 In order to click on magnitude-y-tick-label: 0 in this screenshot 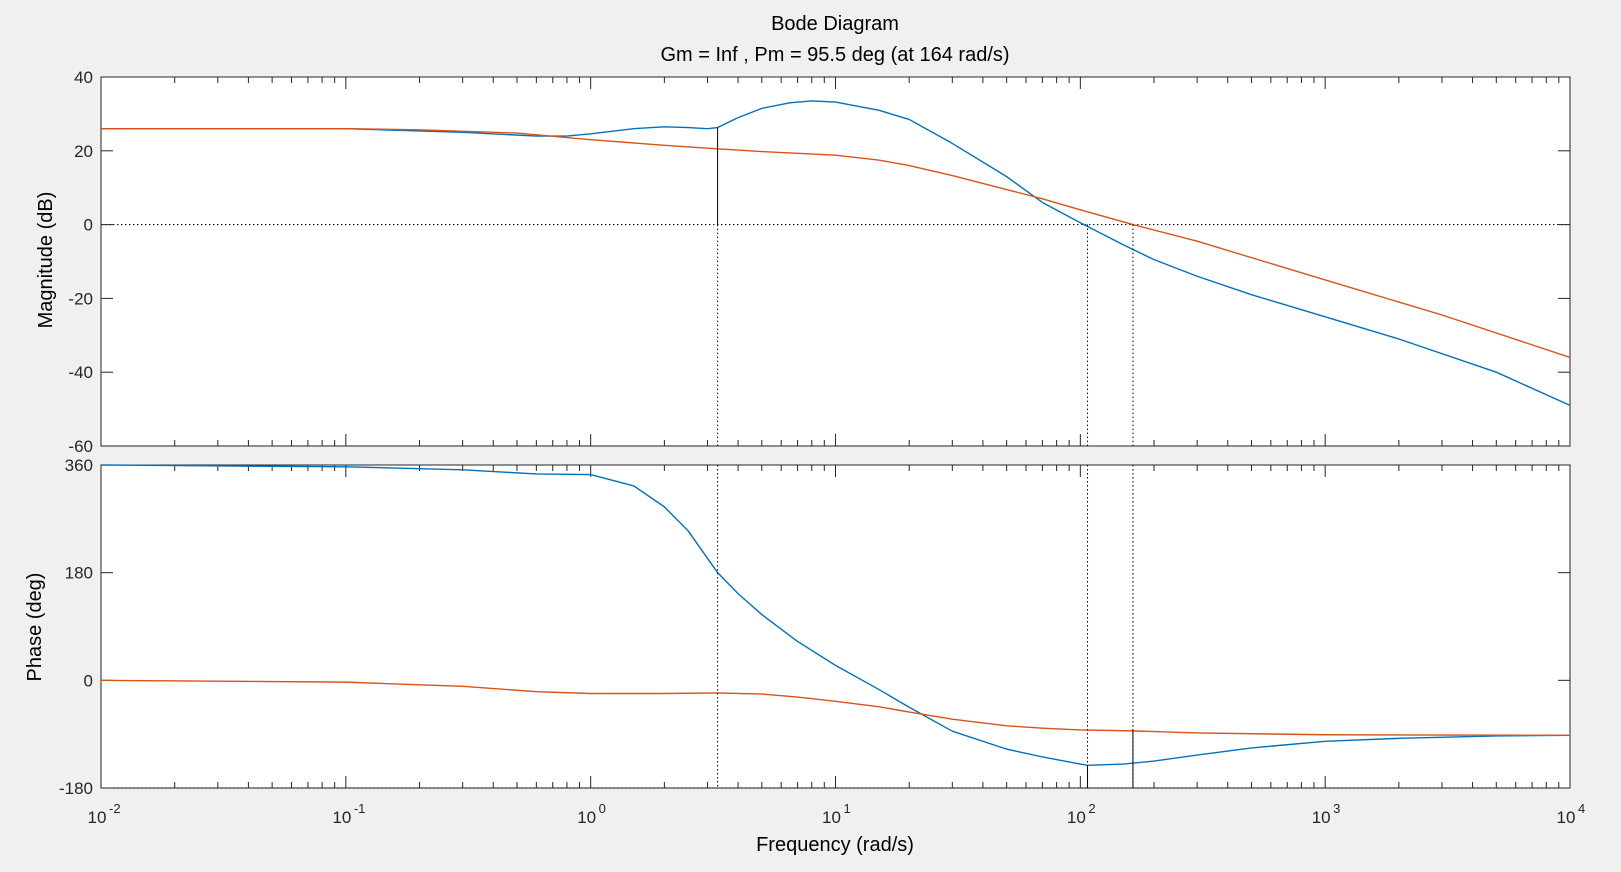, I will do `click(88, 225)`.